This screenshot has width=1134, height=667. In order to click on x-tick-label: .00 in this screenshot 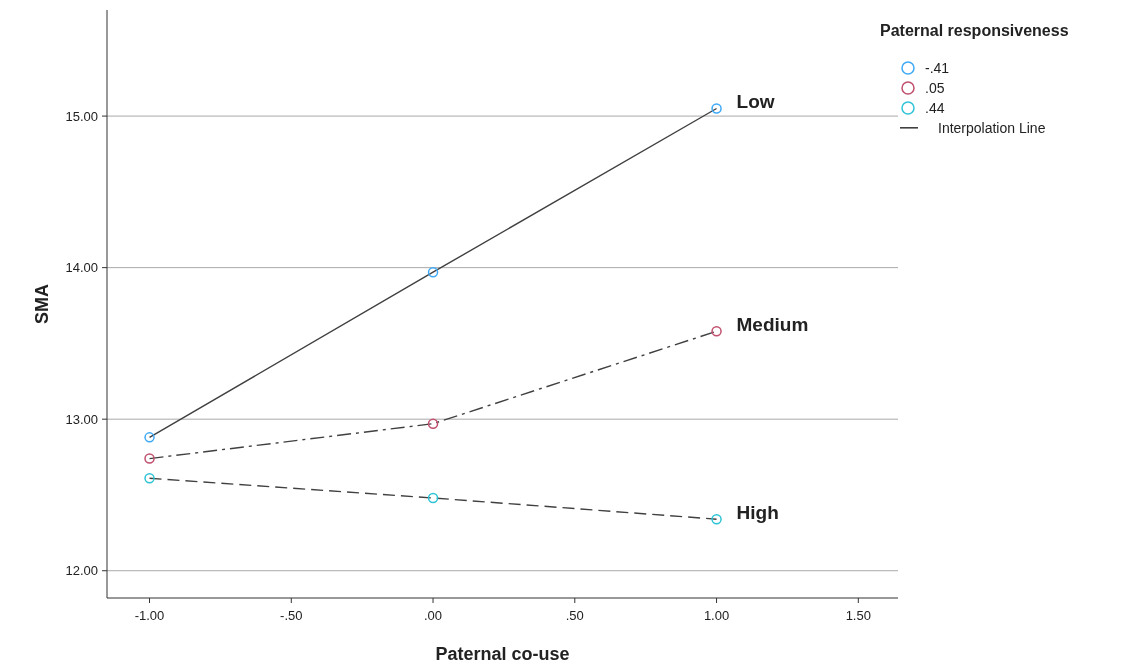, I will do `click(433, 615)`.